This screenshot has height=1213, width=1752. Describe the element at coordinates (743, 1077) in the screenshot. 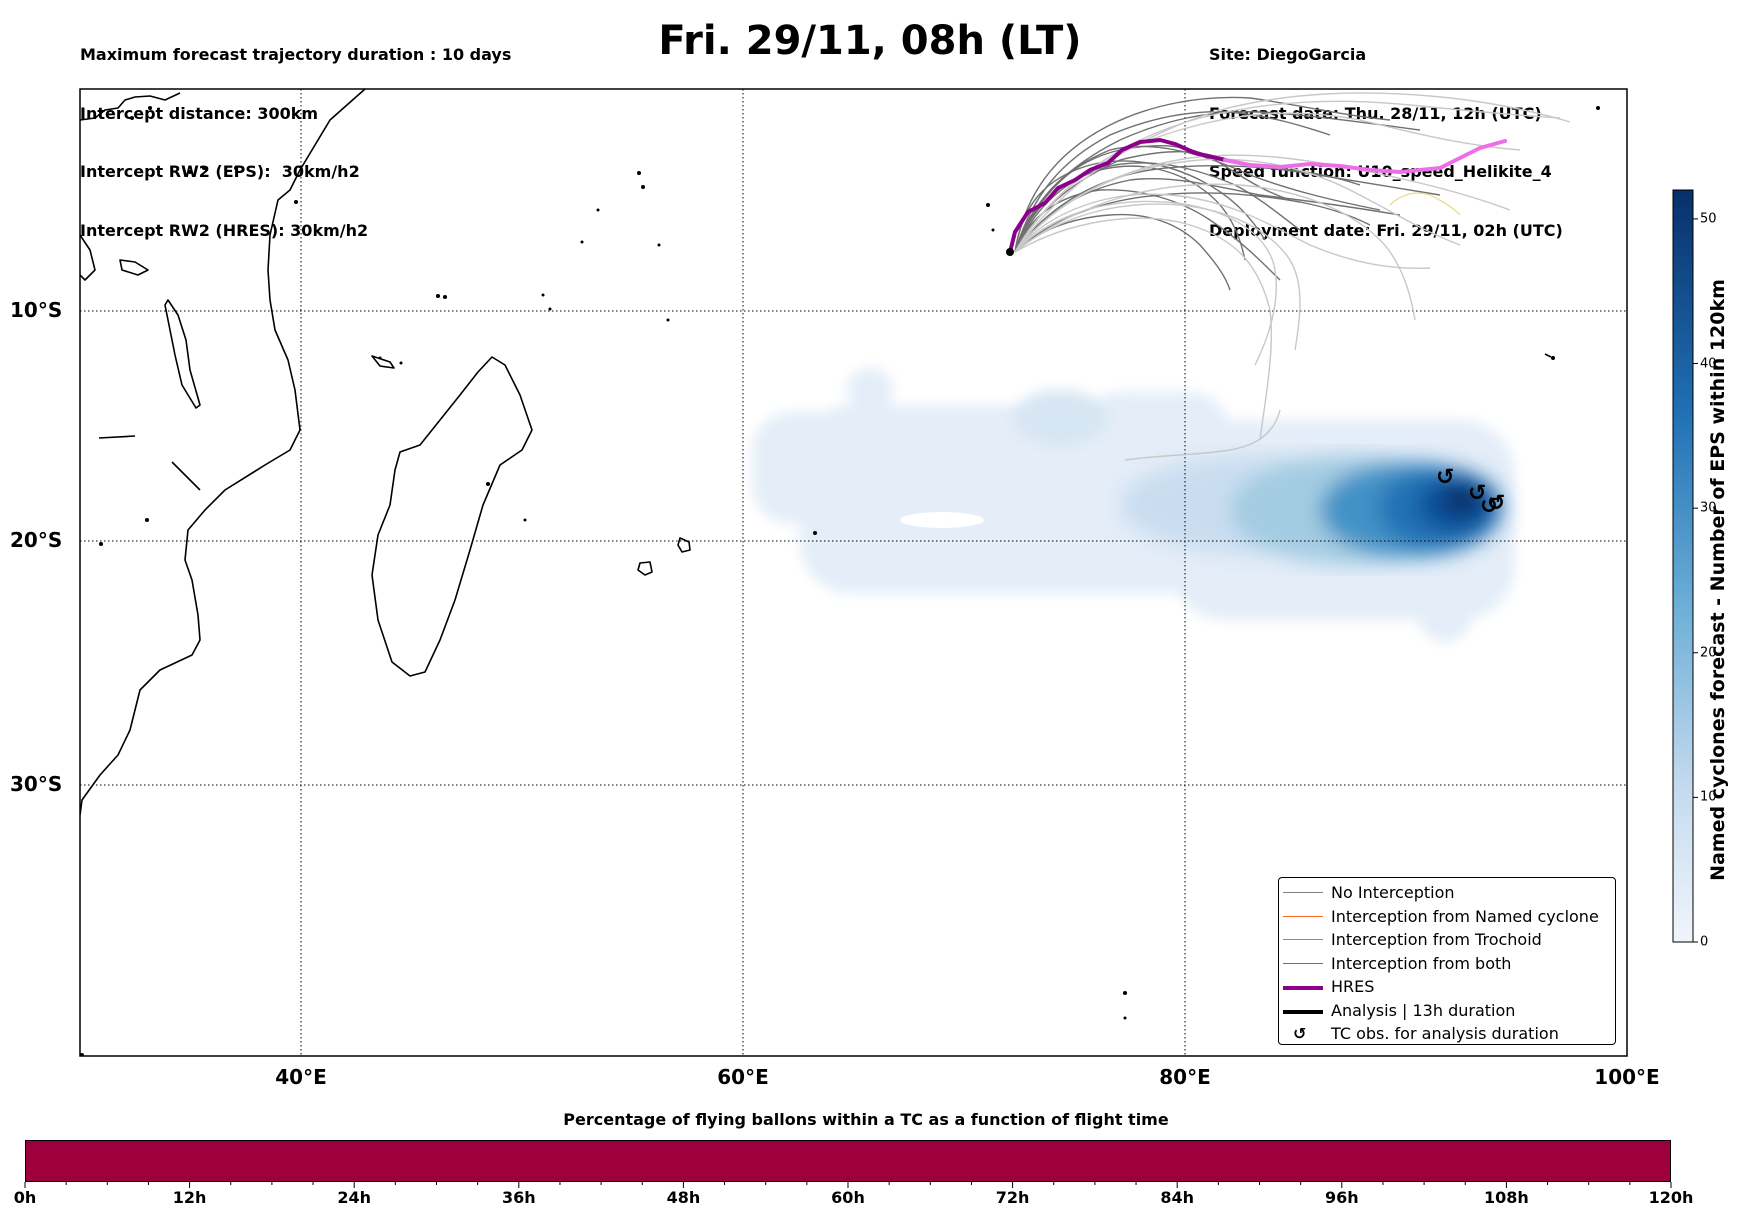

I see `lon-label-60e: 60°E` at that location.